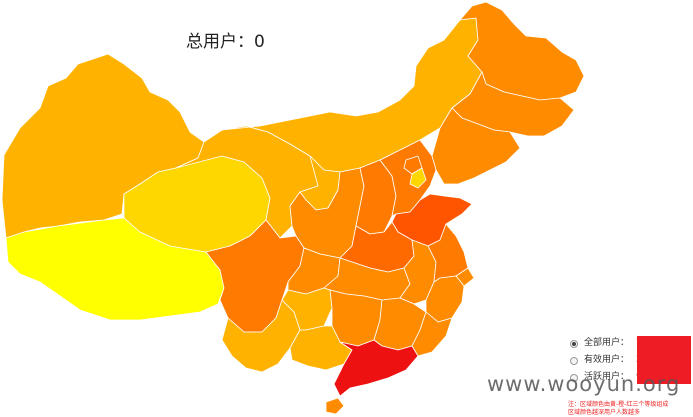 Image resolution: width=693 pixels, height=417 pixels. What do you see at coordinates (225, 42) in the screenshot?
I see `total-users-label: 总用户：0` at bounding box center [225, 42].